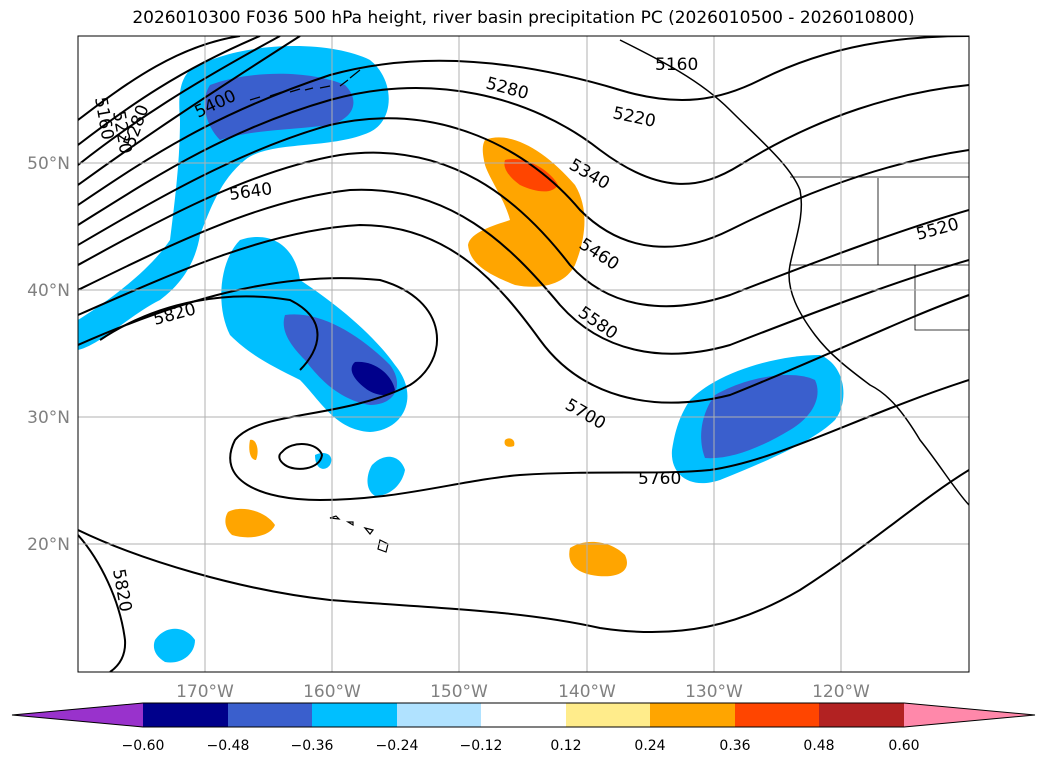 The width and height of the screenshot is (1047, 765). I want to click on lon-label-160w: 160°W, so click(332, 692).